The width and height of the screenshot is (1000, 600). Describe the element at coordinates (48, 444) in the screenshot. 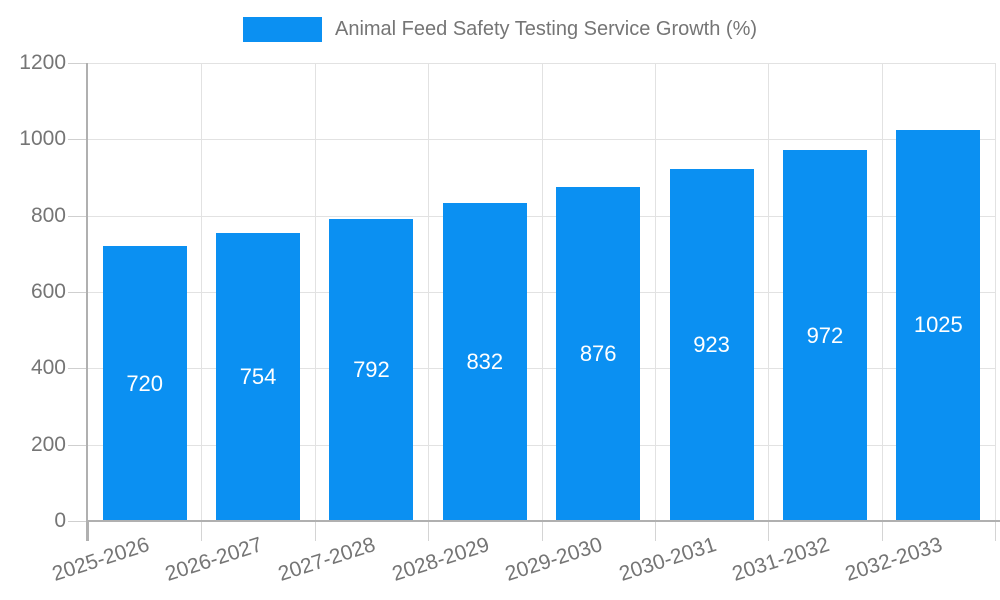

I see `y-tick-label: 200` at that location.